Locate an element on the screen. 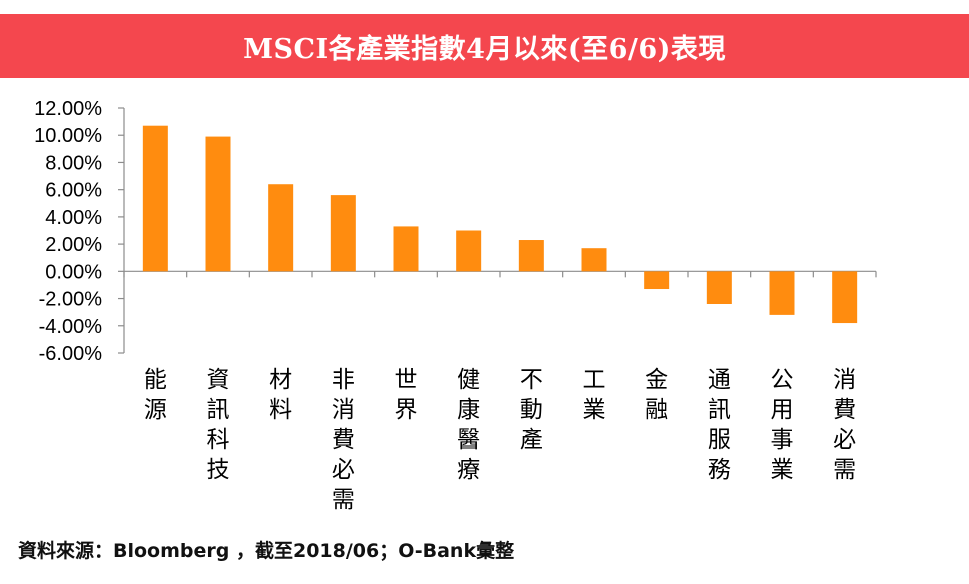  x-category-label: 金融 is located at coordinates (656, 395).